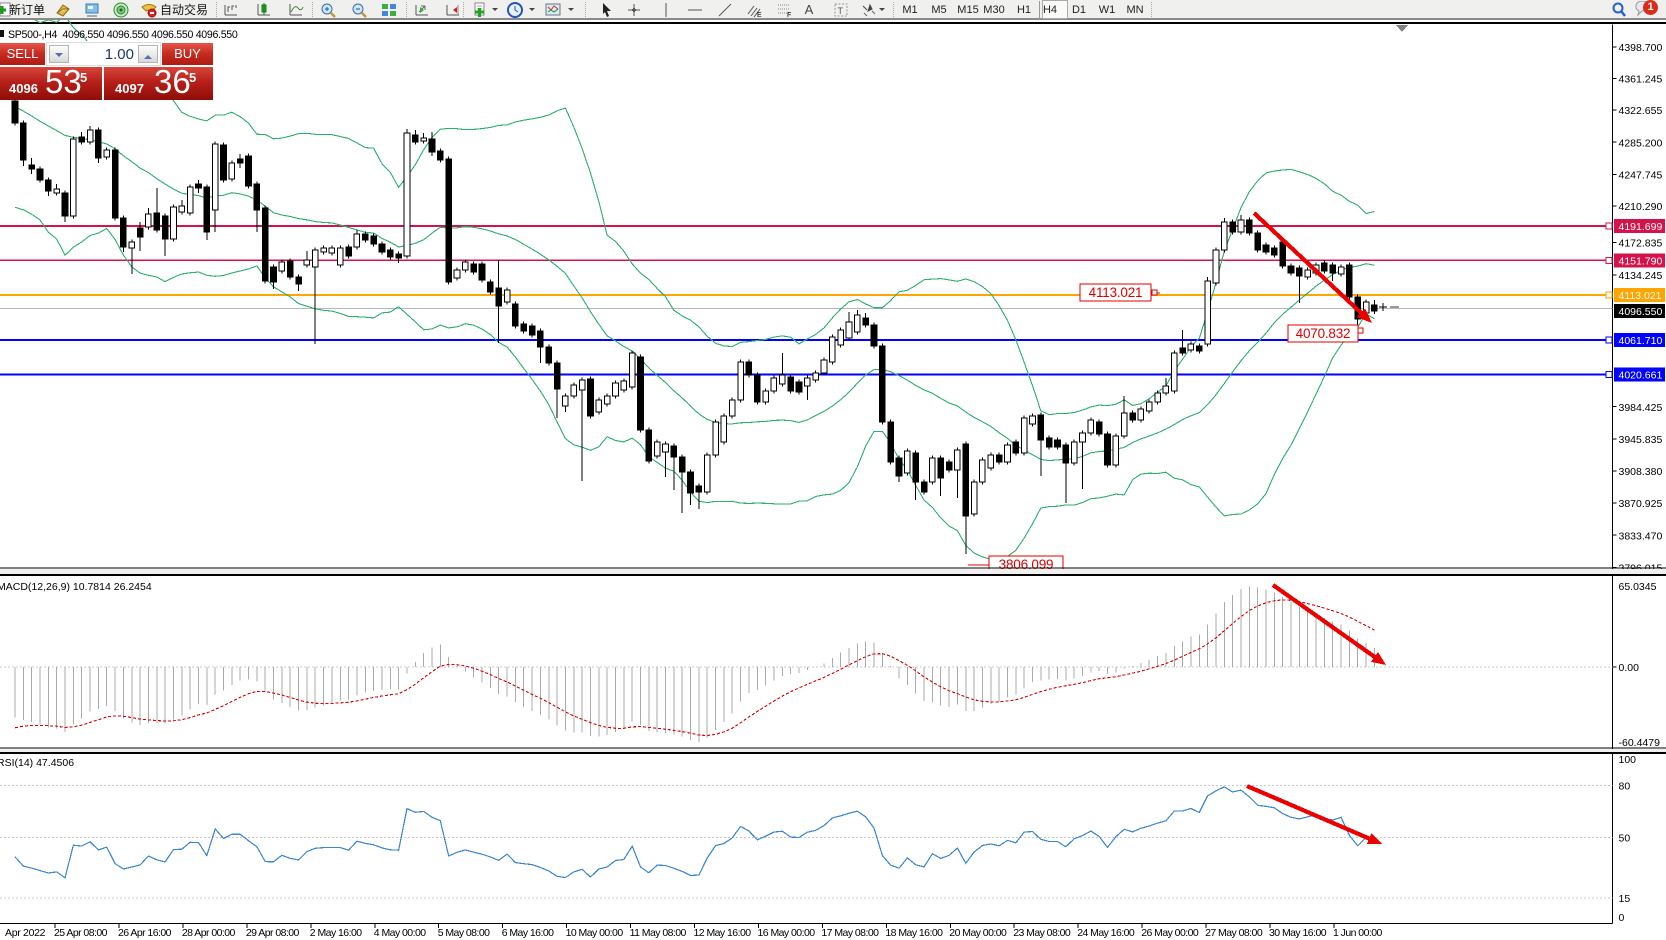 The width and height of the screenshot is (1666, 940). I want to click on svg-text: F, so click(789, 15).